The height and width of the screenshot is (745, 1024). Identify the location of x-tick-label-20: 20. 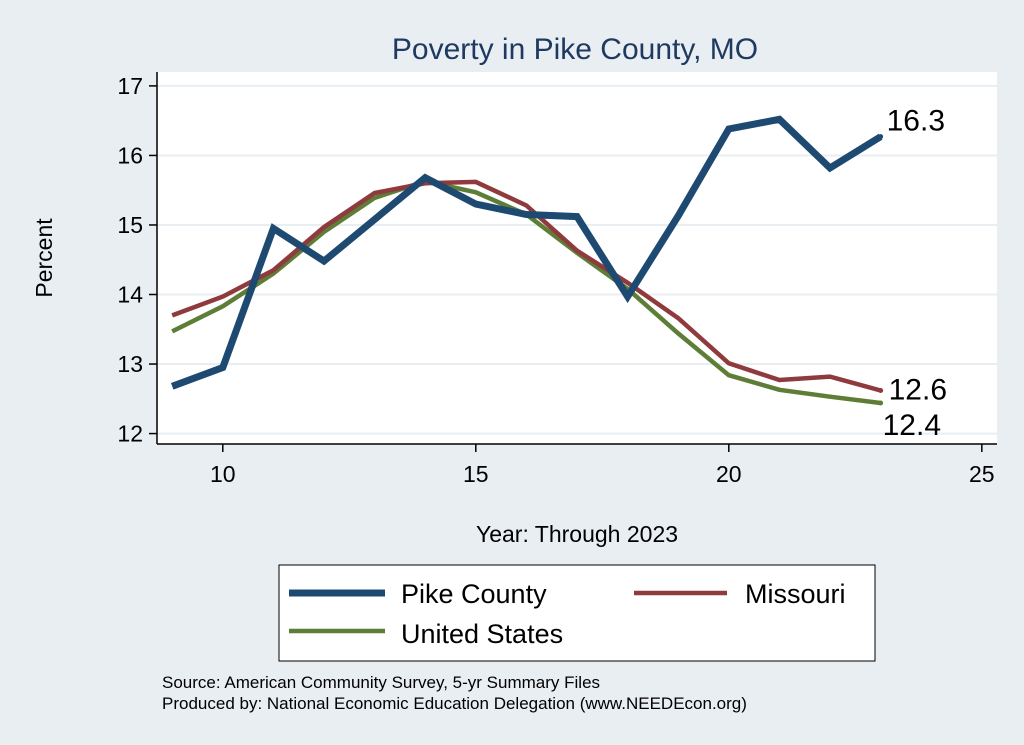
(729, 474).